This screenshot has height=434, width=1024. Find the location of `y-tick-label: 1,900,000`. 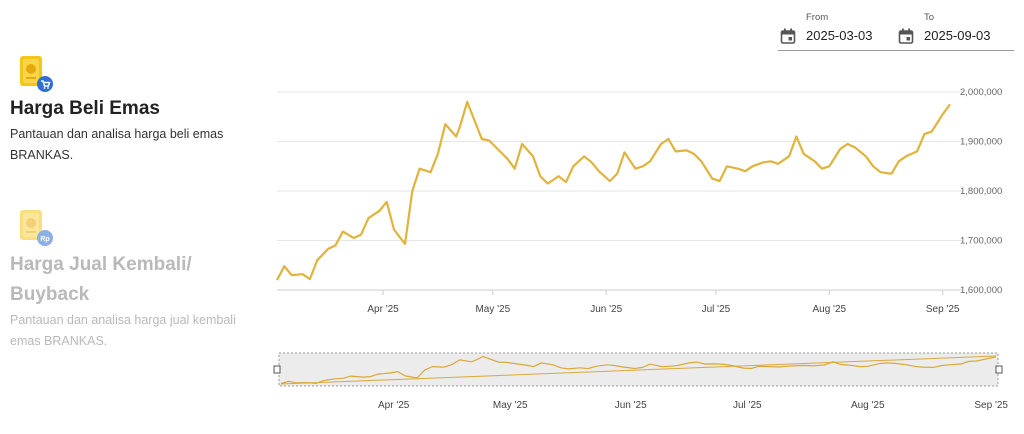

y-tick-label: 1,900,000 is located at coordinates (981, 142).